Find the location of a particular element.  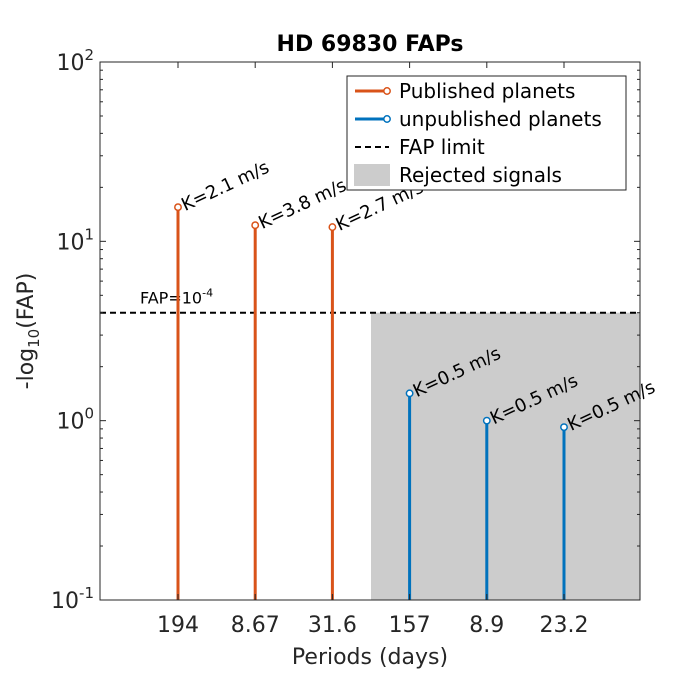

y-axis-label: -log10(FAP) is located at coordinates (28, 331).